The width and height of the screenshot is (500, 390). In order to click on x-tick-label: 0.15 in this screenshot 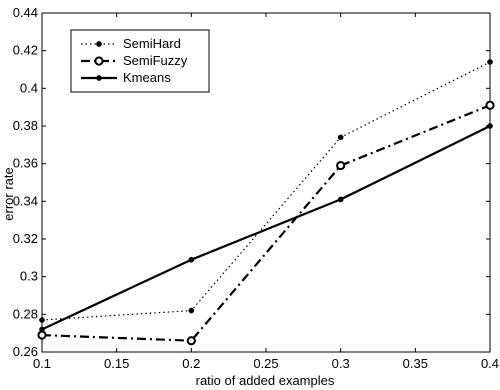, I will do `click(116, 363)`.